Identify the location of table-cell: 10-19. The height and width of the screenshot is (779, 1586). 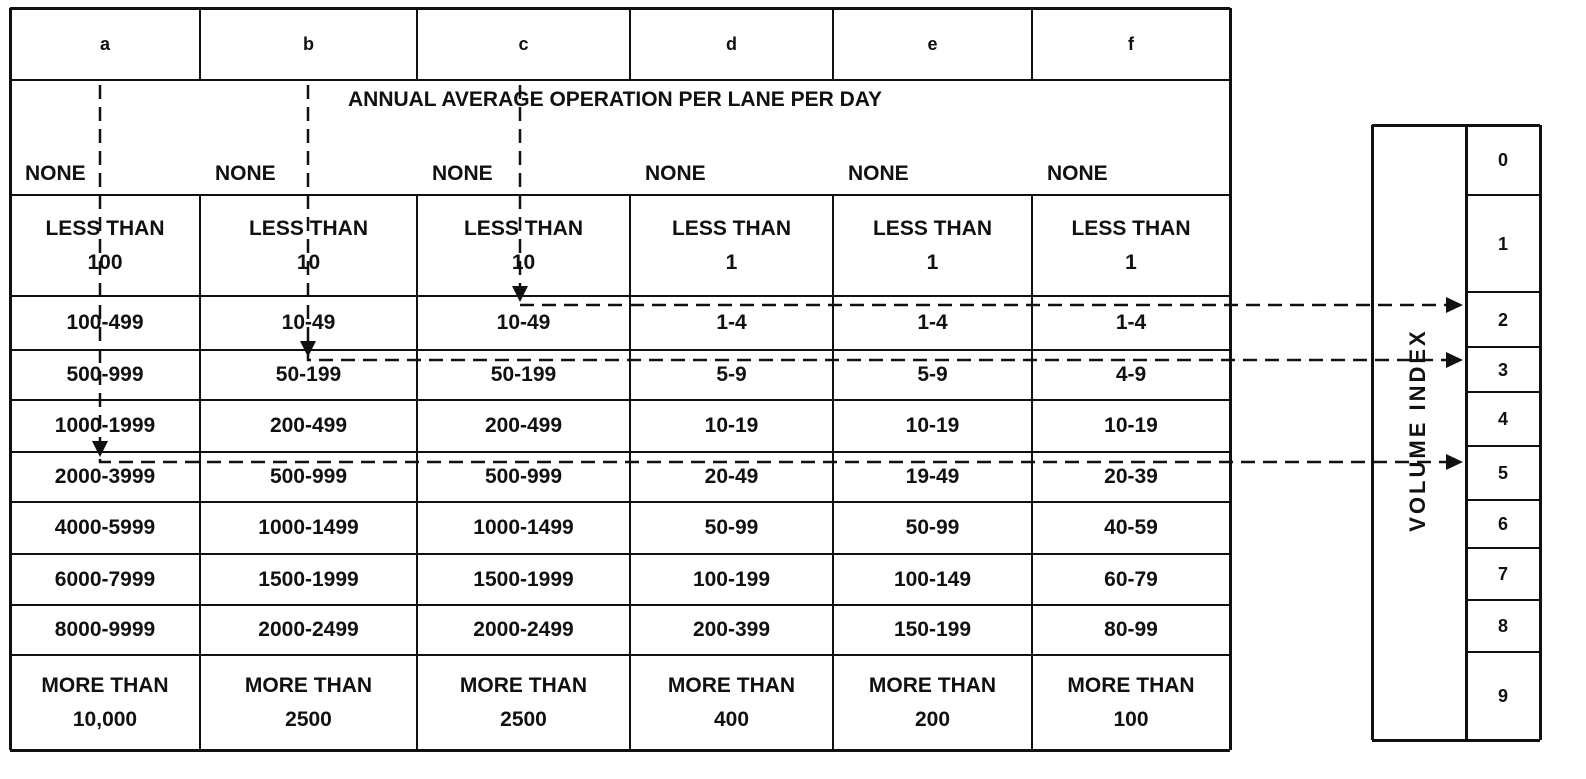
(932, 426).